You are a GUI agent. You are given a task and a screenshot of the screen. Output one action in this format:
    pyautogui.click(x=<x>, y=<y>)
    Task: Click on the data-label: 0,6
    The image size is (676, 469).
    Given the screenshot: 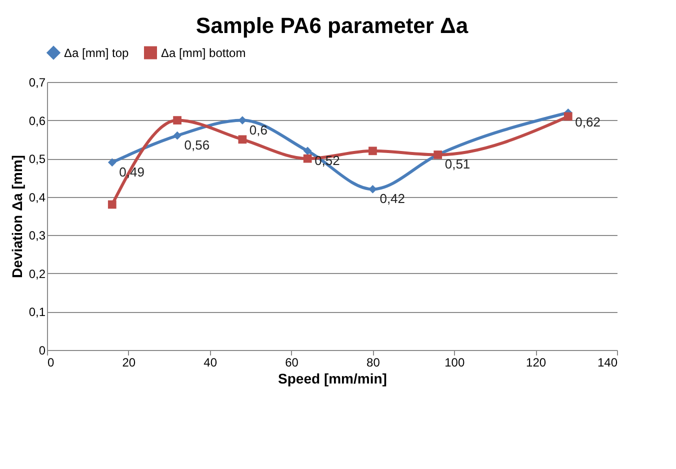 What is the action you would take?
    pyautogui.click(x=258, y=130)
    